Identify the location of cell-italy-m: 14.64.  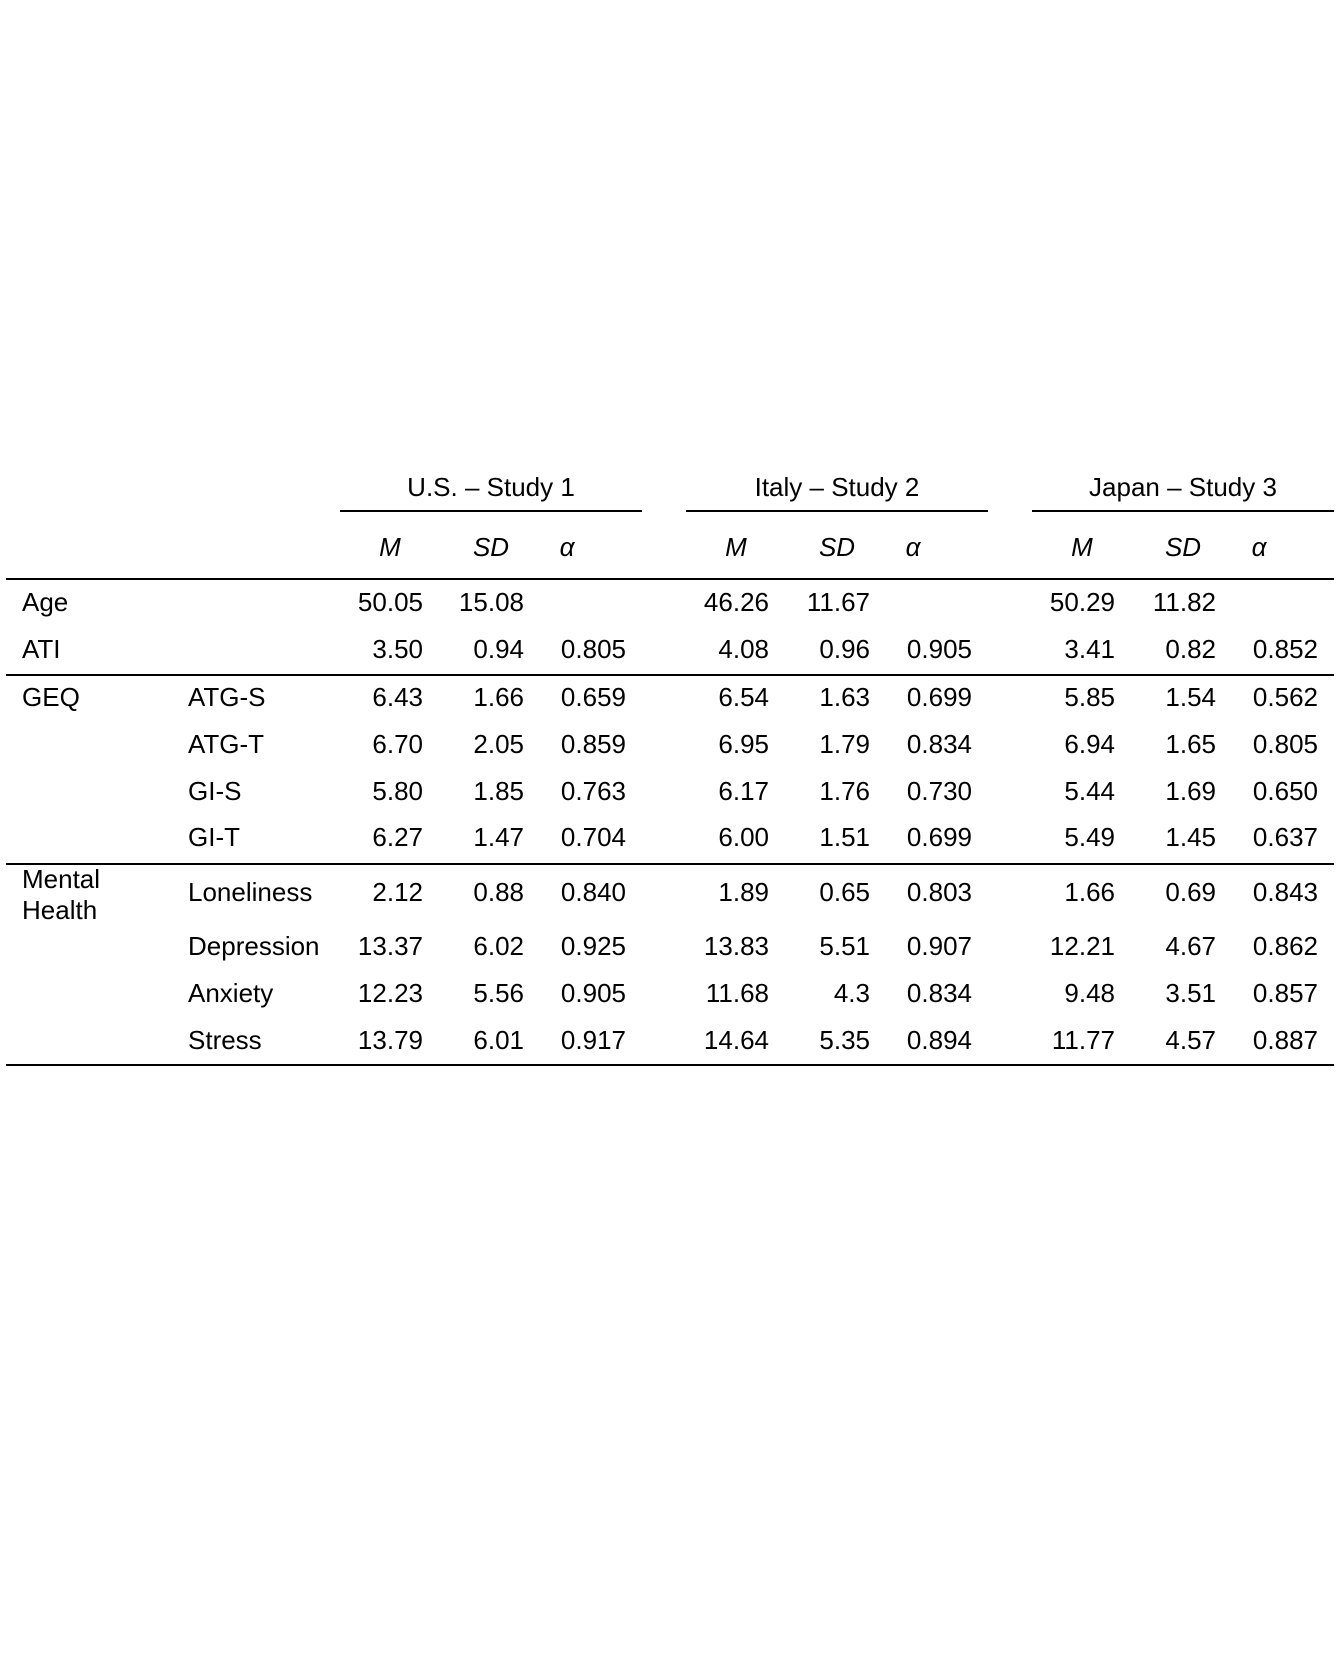
(736, 1040).